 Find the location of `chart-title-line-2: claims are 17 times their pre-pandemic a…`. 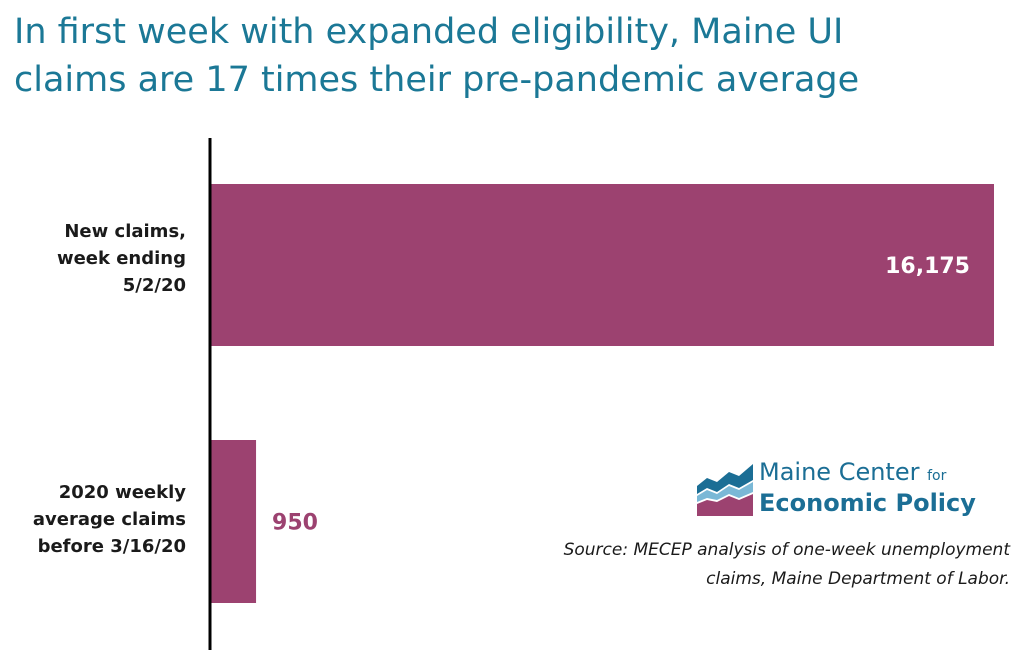

chart-title-line-2: claims are 17 times their pre-pandemic a… is located at coordinates (437, 80).